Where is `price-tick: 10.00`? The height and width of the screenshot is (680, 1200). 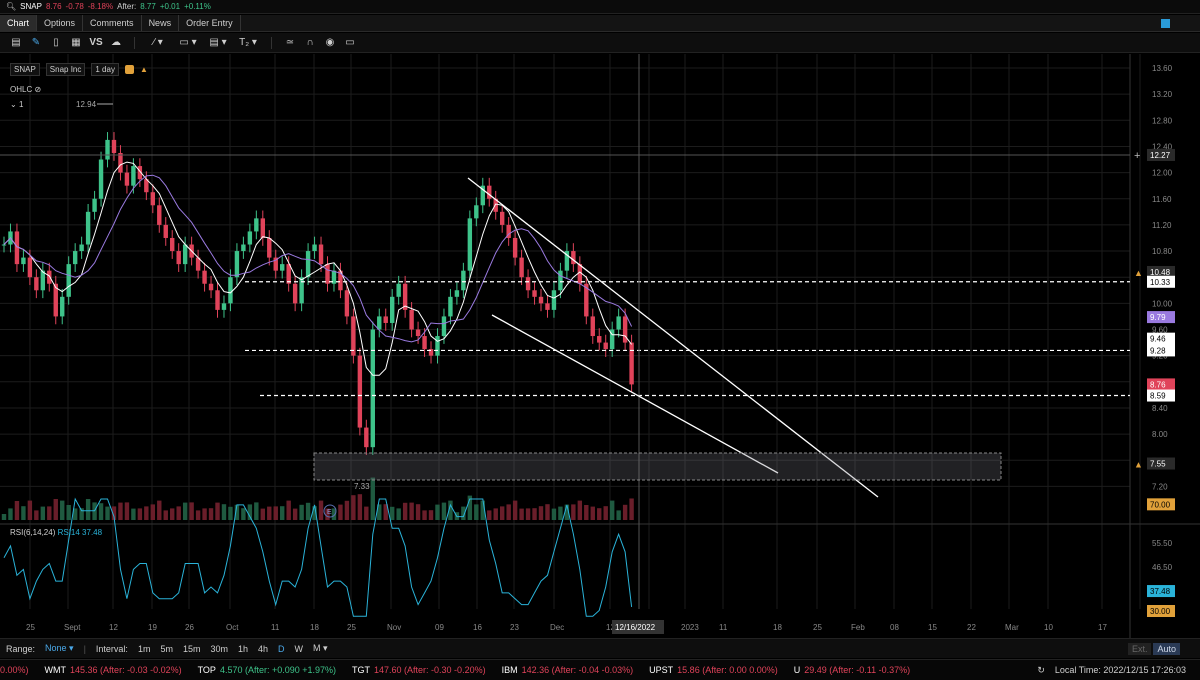 price-tick: 10.00 is located at coordinates (1162, 303).